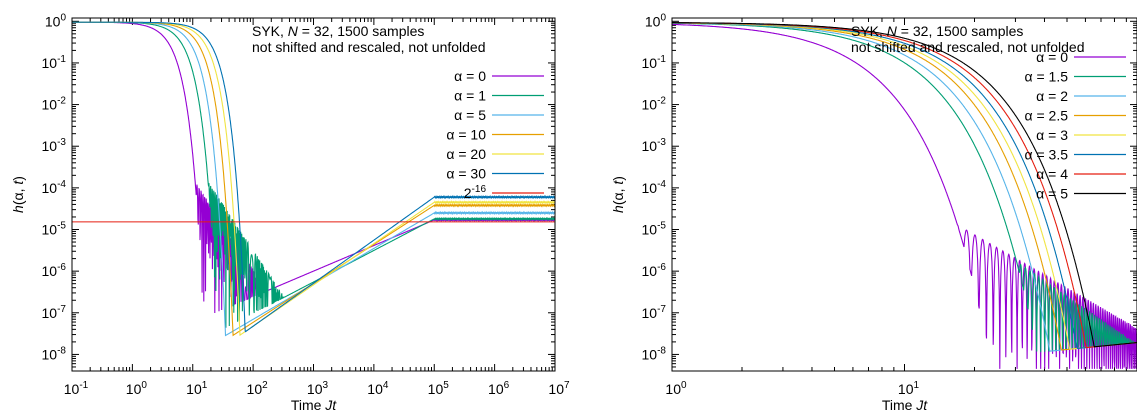 The width and height of the screenshot is (1137, 414). I want to click on legend-label: α = 3, so click(1052, 135).